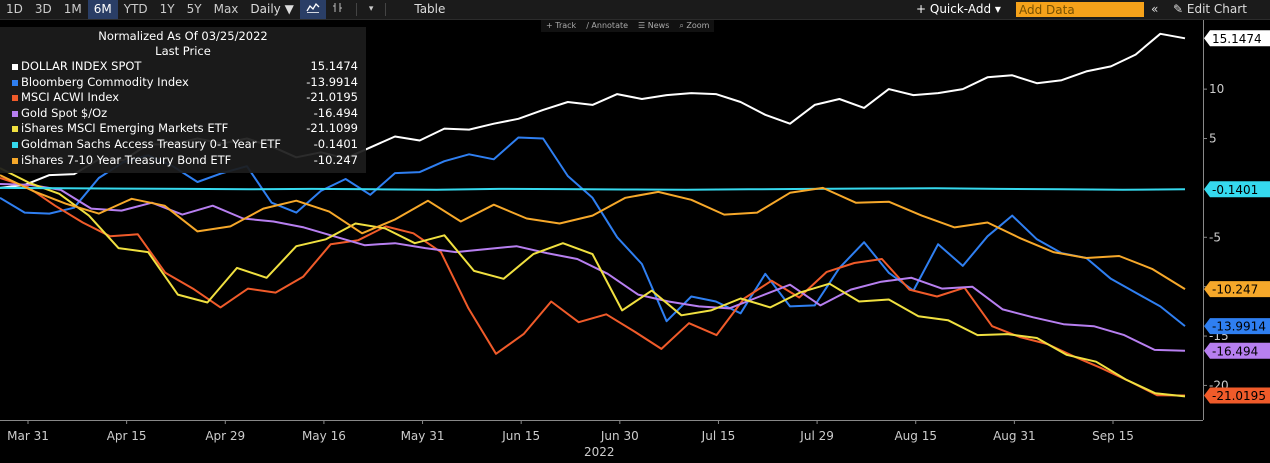 The width and height of the screenshot is (1270, 463). Describe the element at coordinates (81, 66) in the screenshot. I see `legend-series-name: DOLLAR INDEX SPOT` at that location.